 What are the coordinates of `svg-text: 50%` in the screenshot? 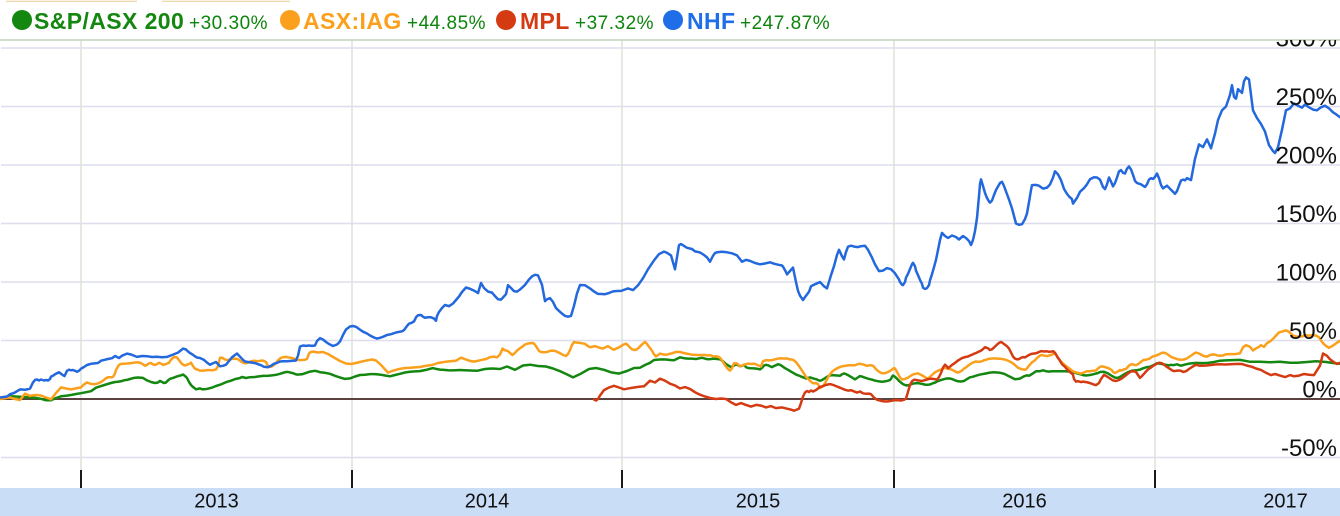 It's located at (1313, 331).